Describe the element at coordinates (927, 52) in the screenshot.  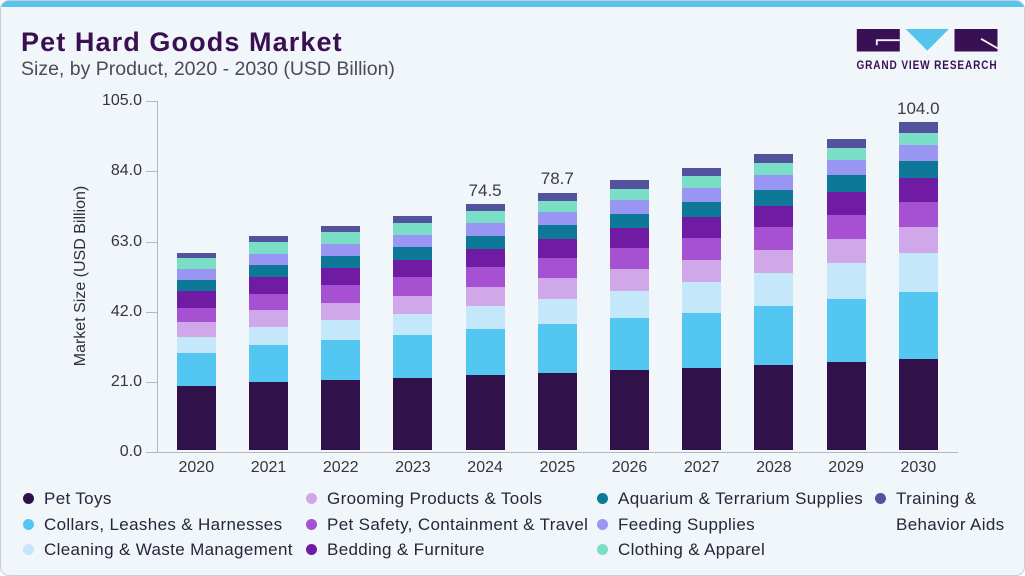
I see `grand-view-research-logo: GRAND VIEW RESEARCH` at that location.